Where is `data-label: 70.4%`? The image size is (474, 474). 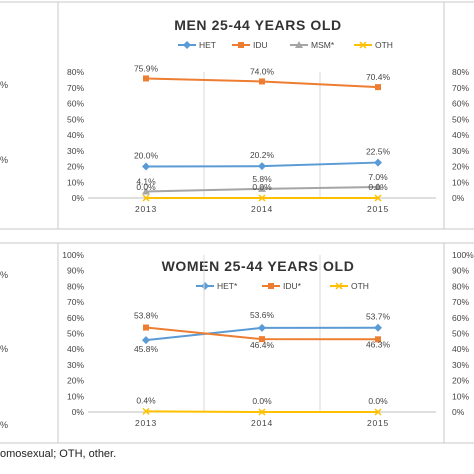
data-label: 70.4% is located at coordinates (378, 77).